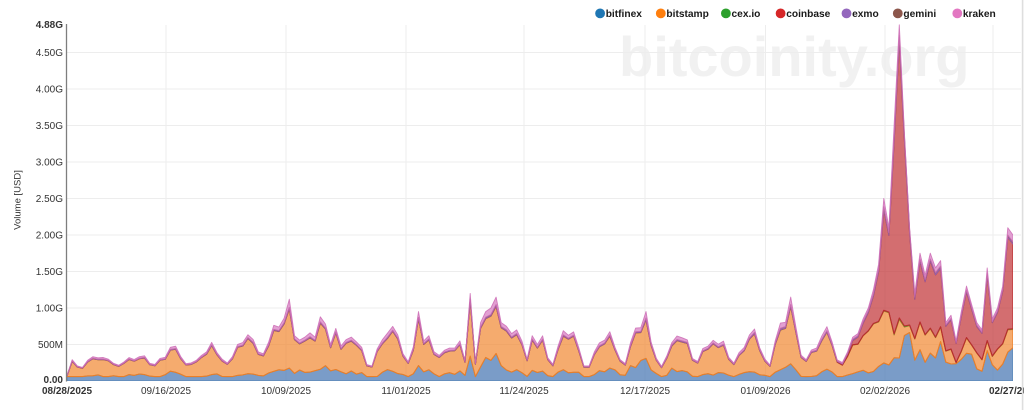 This screenshot has width=1024, height=415. Describe the element at coordinates (49, 163) in the screenshot. I see `svg-text: 3.00G` at that location.